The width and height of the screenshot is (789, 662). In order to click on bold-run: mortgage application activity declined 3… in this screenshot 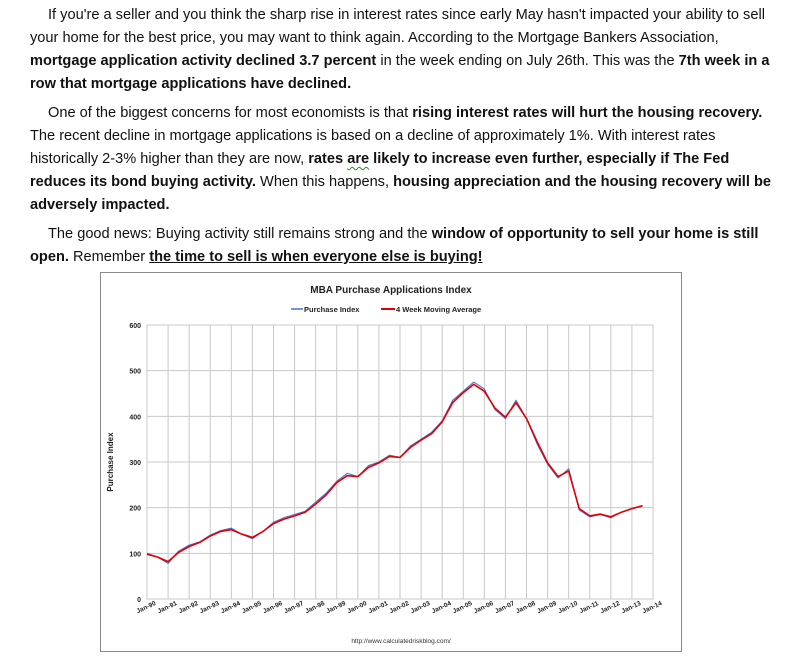, I will do `click(203, 61)`.